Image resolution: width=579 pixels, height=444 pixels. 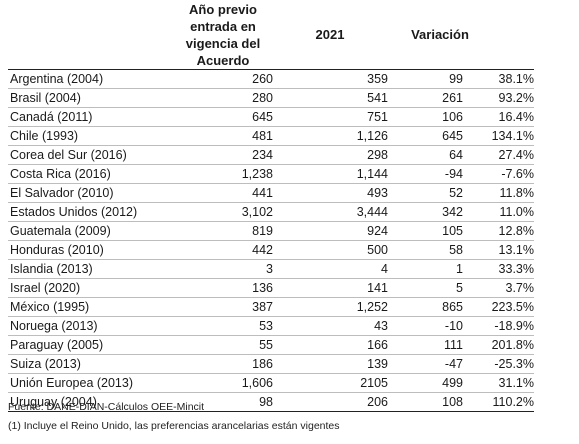 I want to click on country-cell: Guatemala (2009), so click(x=60, y=231).